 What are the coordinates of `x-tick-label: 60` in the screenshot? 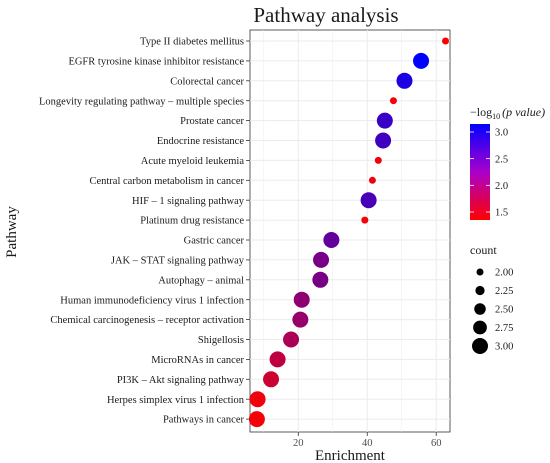 It's located at (436, 443).